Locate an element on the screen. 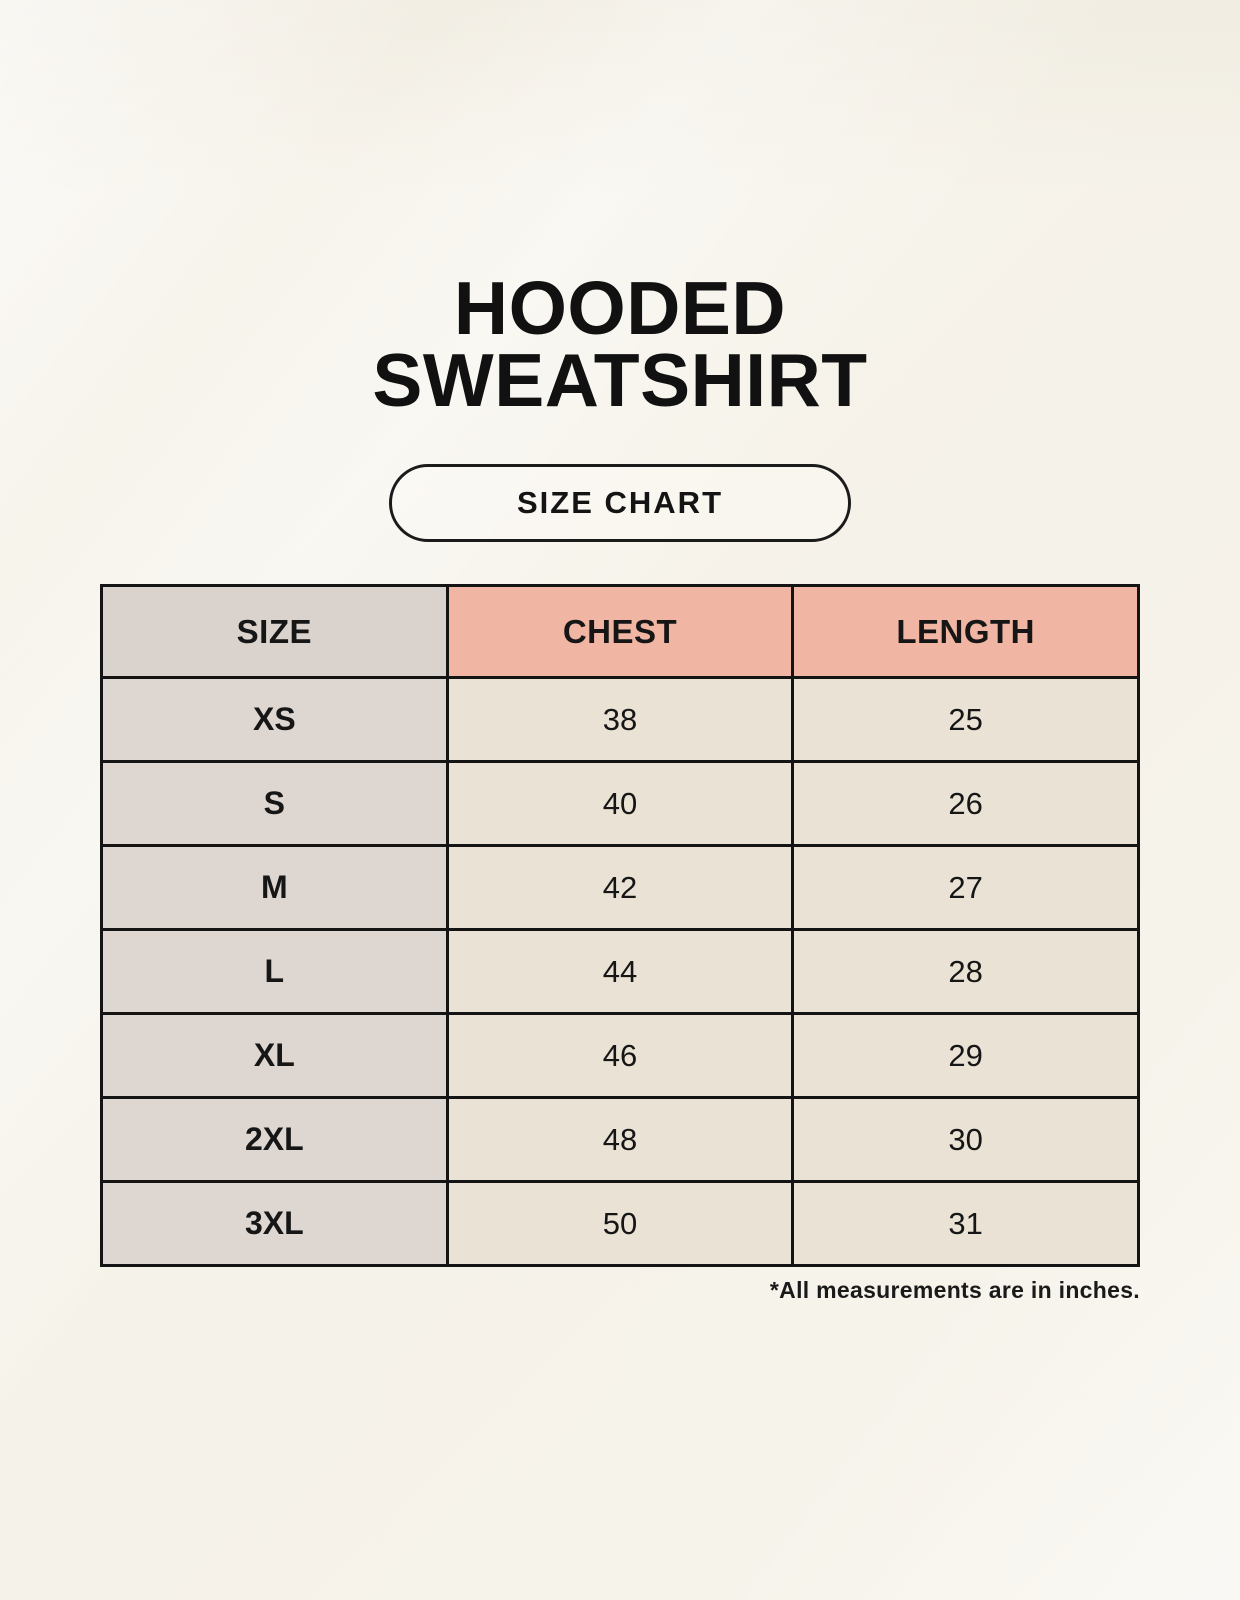 The image size is (1240, 1600). table-row: S 40 26 is located at coordinates (620, 803).